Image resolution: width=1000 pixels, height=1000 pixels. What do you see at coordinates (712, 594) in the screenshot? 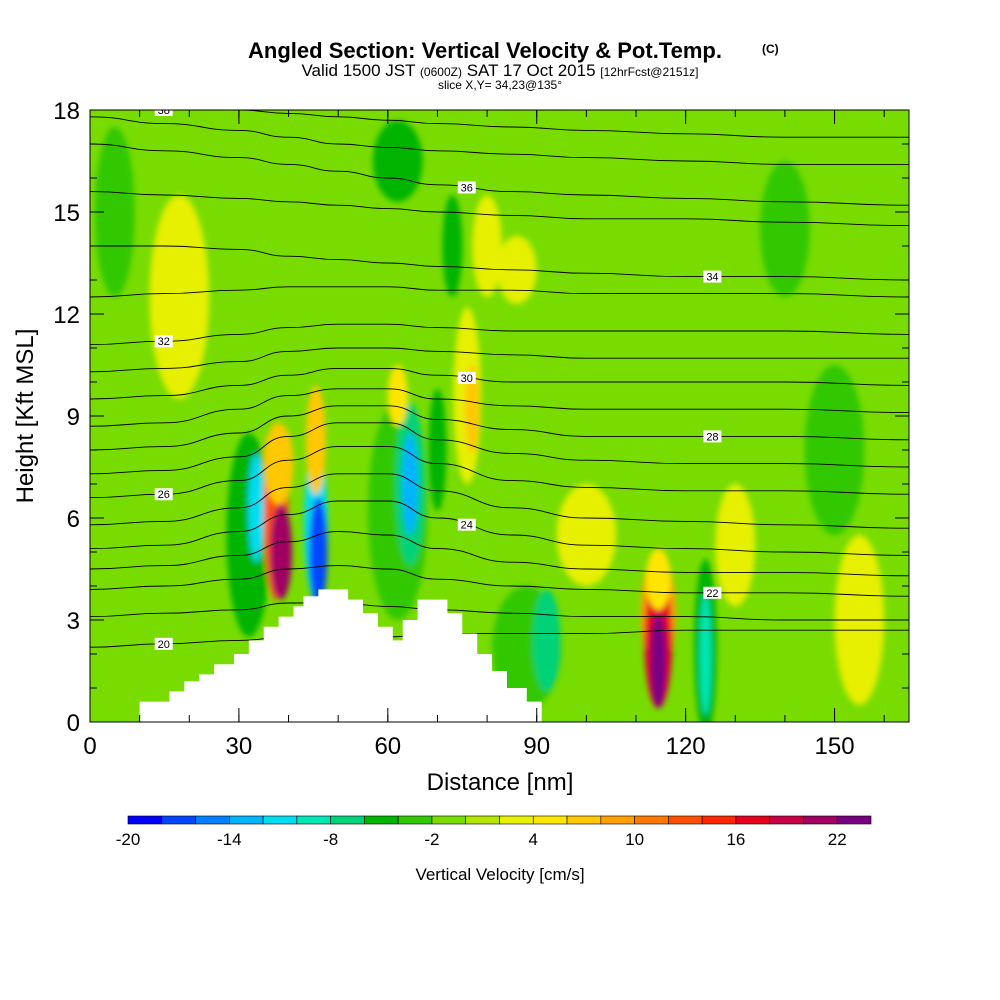
I see `contour-label-text: 22` at bounding box center [712, 594].